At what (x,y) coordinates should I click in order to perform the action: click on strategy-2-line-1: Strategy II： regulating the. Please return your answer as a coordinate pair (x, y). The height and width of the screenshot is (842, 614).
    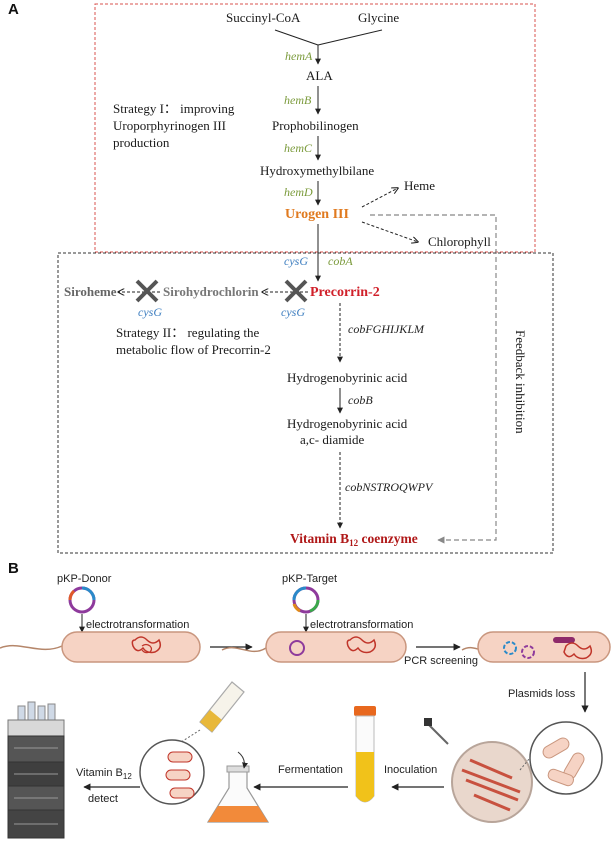
    Looking at the image, I should click on (188, 332).